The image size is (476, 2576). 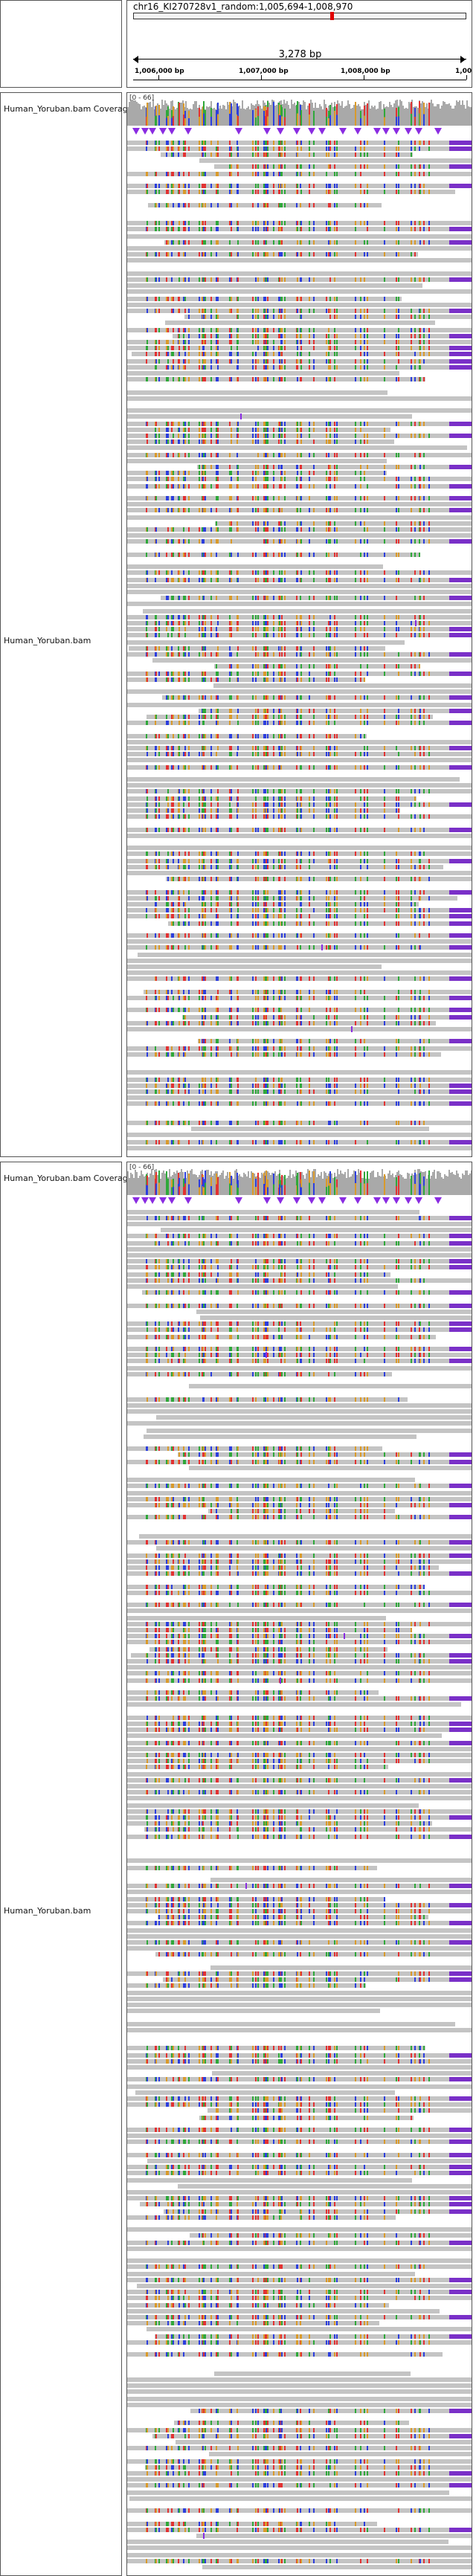 I want to click on insertion-markers, so click(x=300, y=132).